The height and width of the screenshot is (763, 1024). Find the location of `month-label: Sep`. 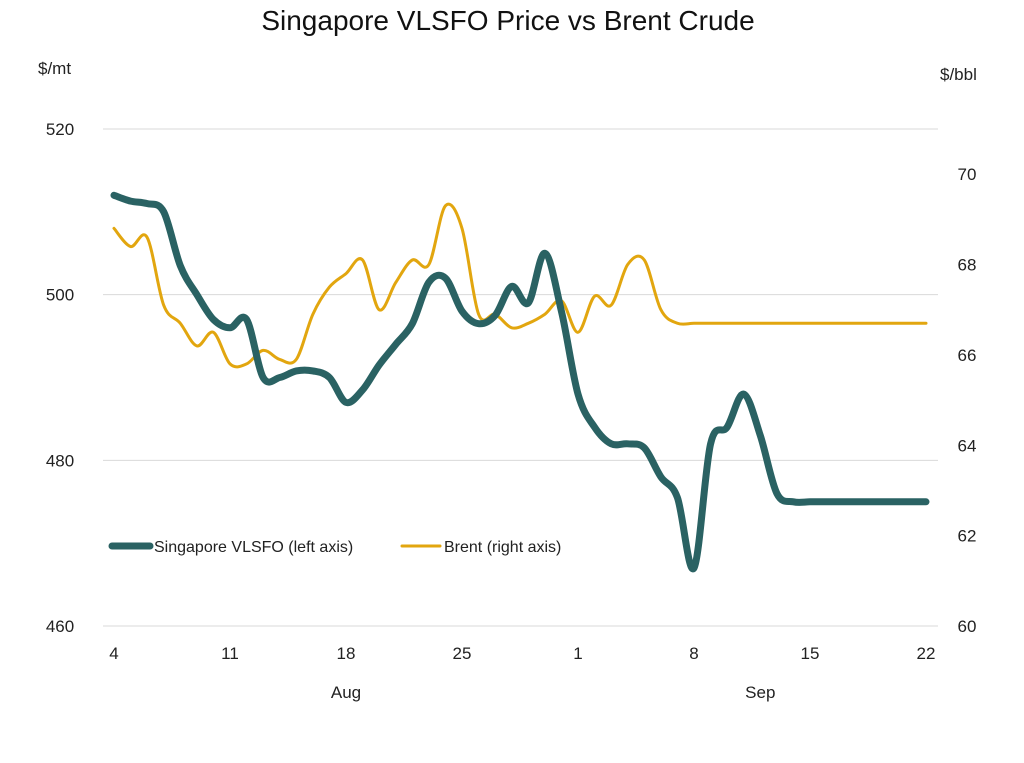

month-label: Sep is located at coordinates (760, 692).